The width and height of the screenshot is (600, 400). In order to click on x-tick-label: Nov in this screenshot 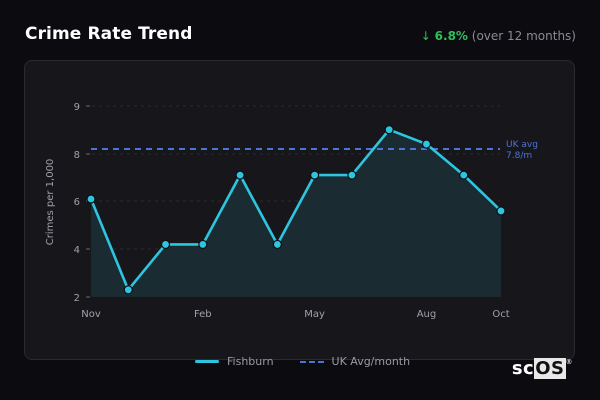, I will do `click(91, 314)`.